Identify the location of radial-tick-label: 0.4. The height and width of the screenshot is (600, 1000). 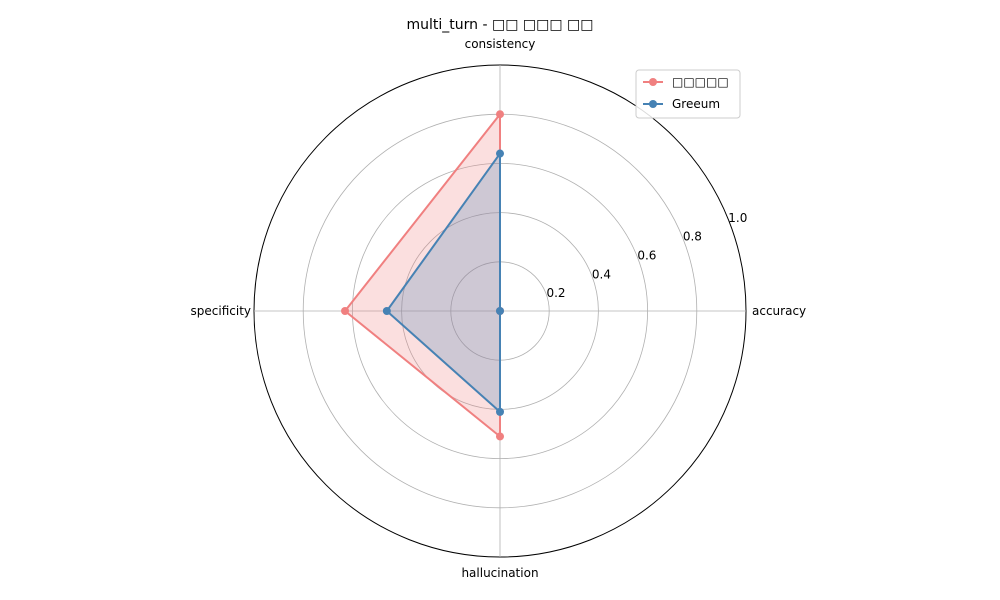
(601, 274).